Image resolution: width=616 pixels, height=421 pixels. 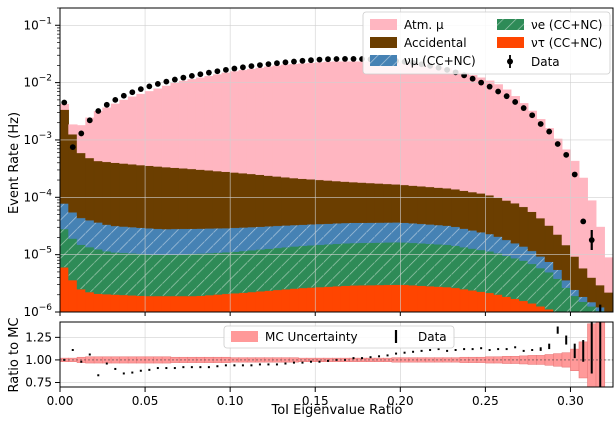 What do you see at coordinates (14, 355) in the screenshot?
I see `bottom-y-axis-label: Ratio to MC` at bounding box center [14, 355].